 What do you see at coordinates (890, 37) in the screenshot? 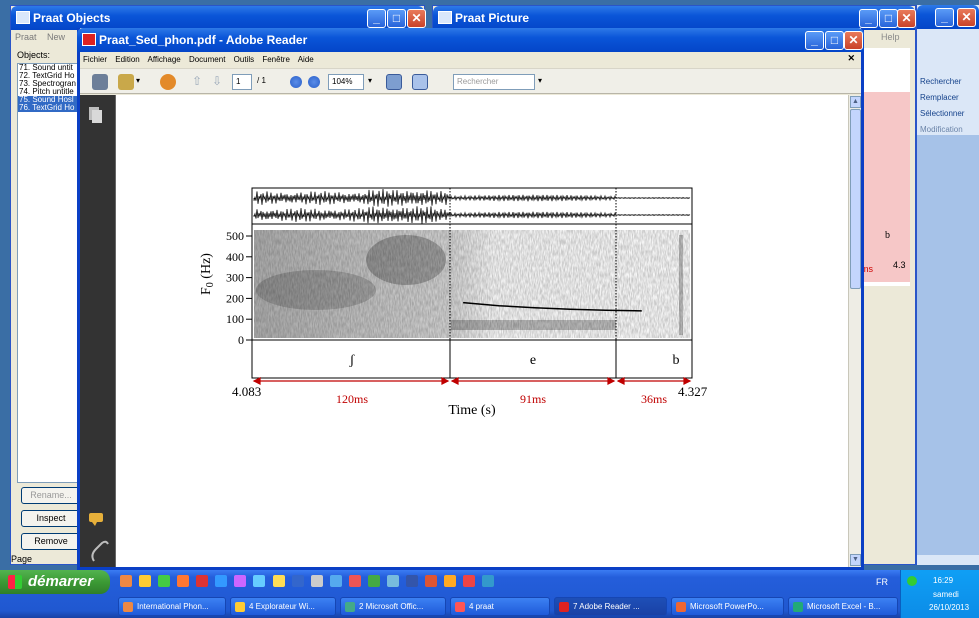
I see `menu-help: Help` at bounding box center [890, 37].